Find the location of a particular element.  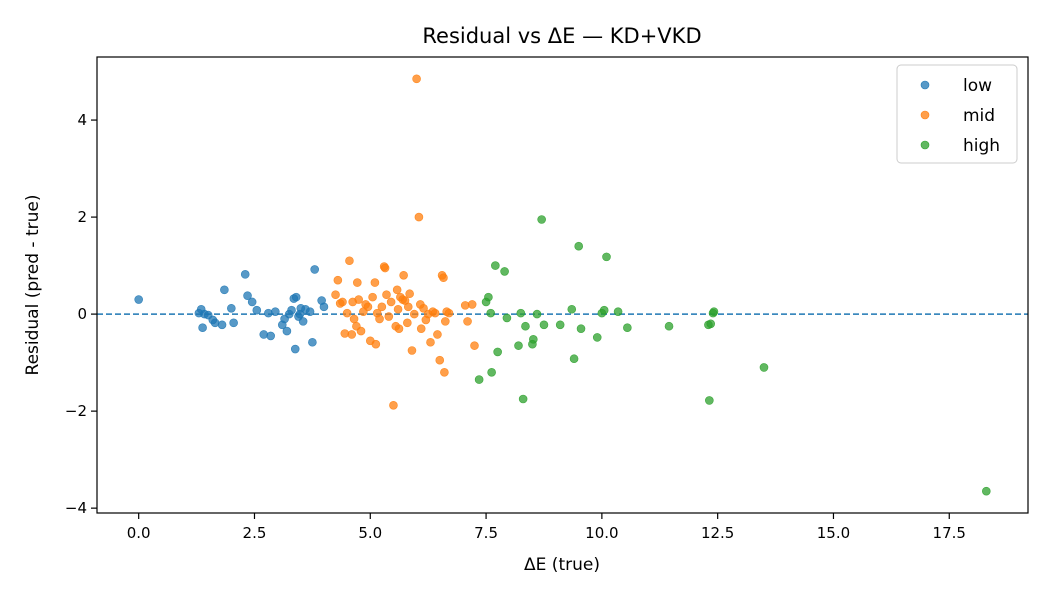

legend-label-low: low is located at coordinates (977, 86).